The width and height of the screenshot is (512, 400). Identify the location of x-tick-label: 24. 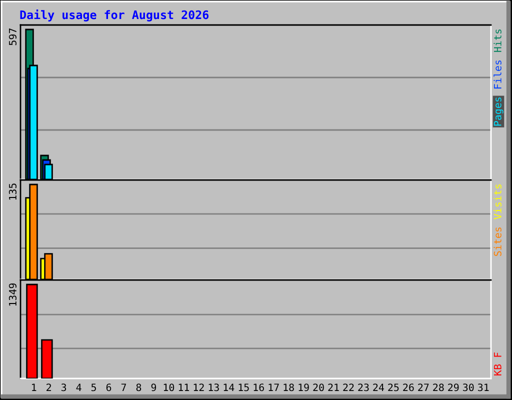
(378, 388).